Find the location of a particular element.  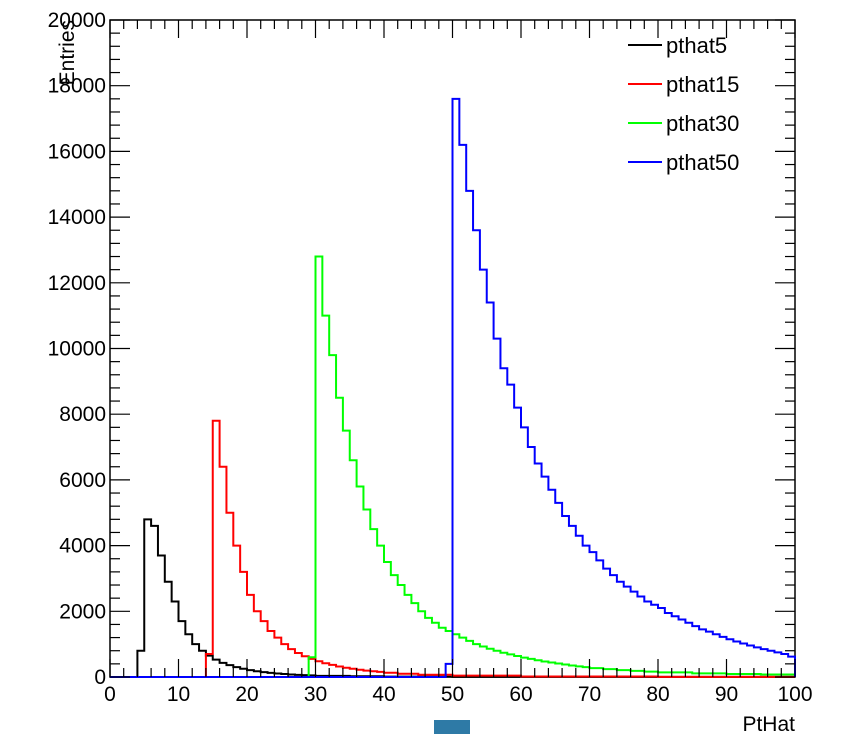

legend-entry-pthat5: pthat5 is located at coordinates (677, 45).